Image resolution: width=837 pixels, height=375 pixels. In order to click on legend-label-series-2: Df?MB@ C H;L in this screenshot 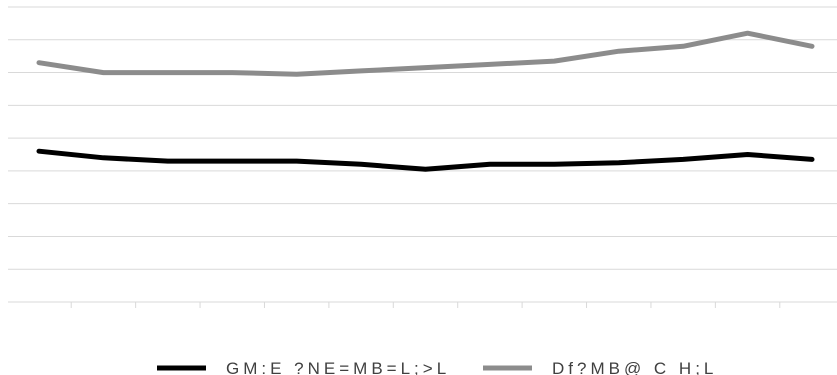, I will do `click(634, 367)`.